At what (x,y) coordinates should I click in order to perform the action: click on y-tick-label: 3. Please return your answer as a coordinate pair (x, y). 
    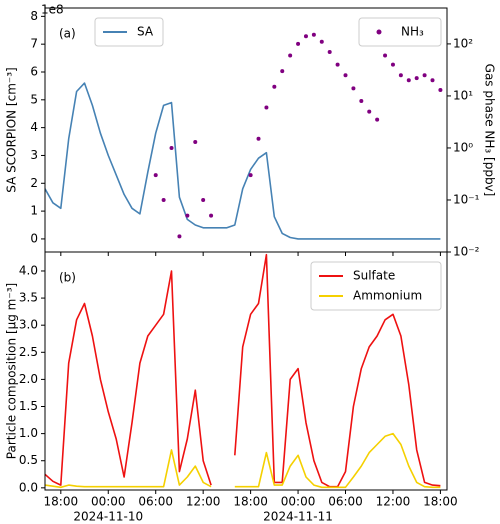
    Looking at the image, I should click on (34, 155).